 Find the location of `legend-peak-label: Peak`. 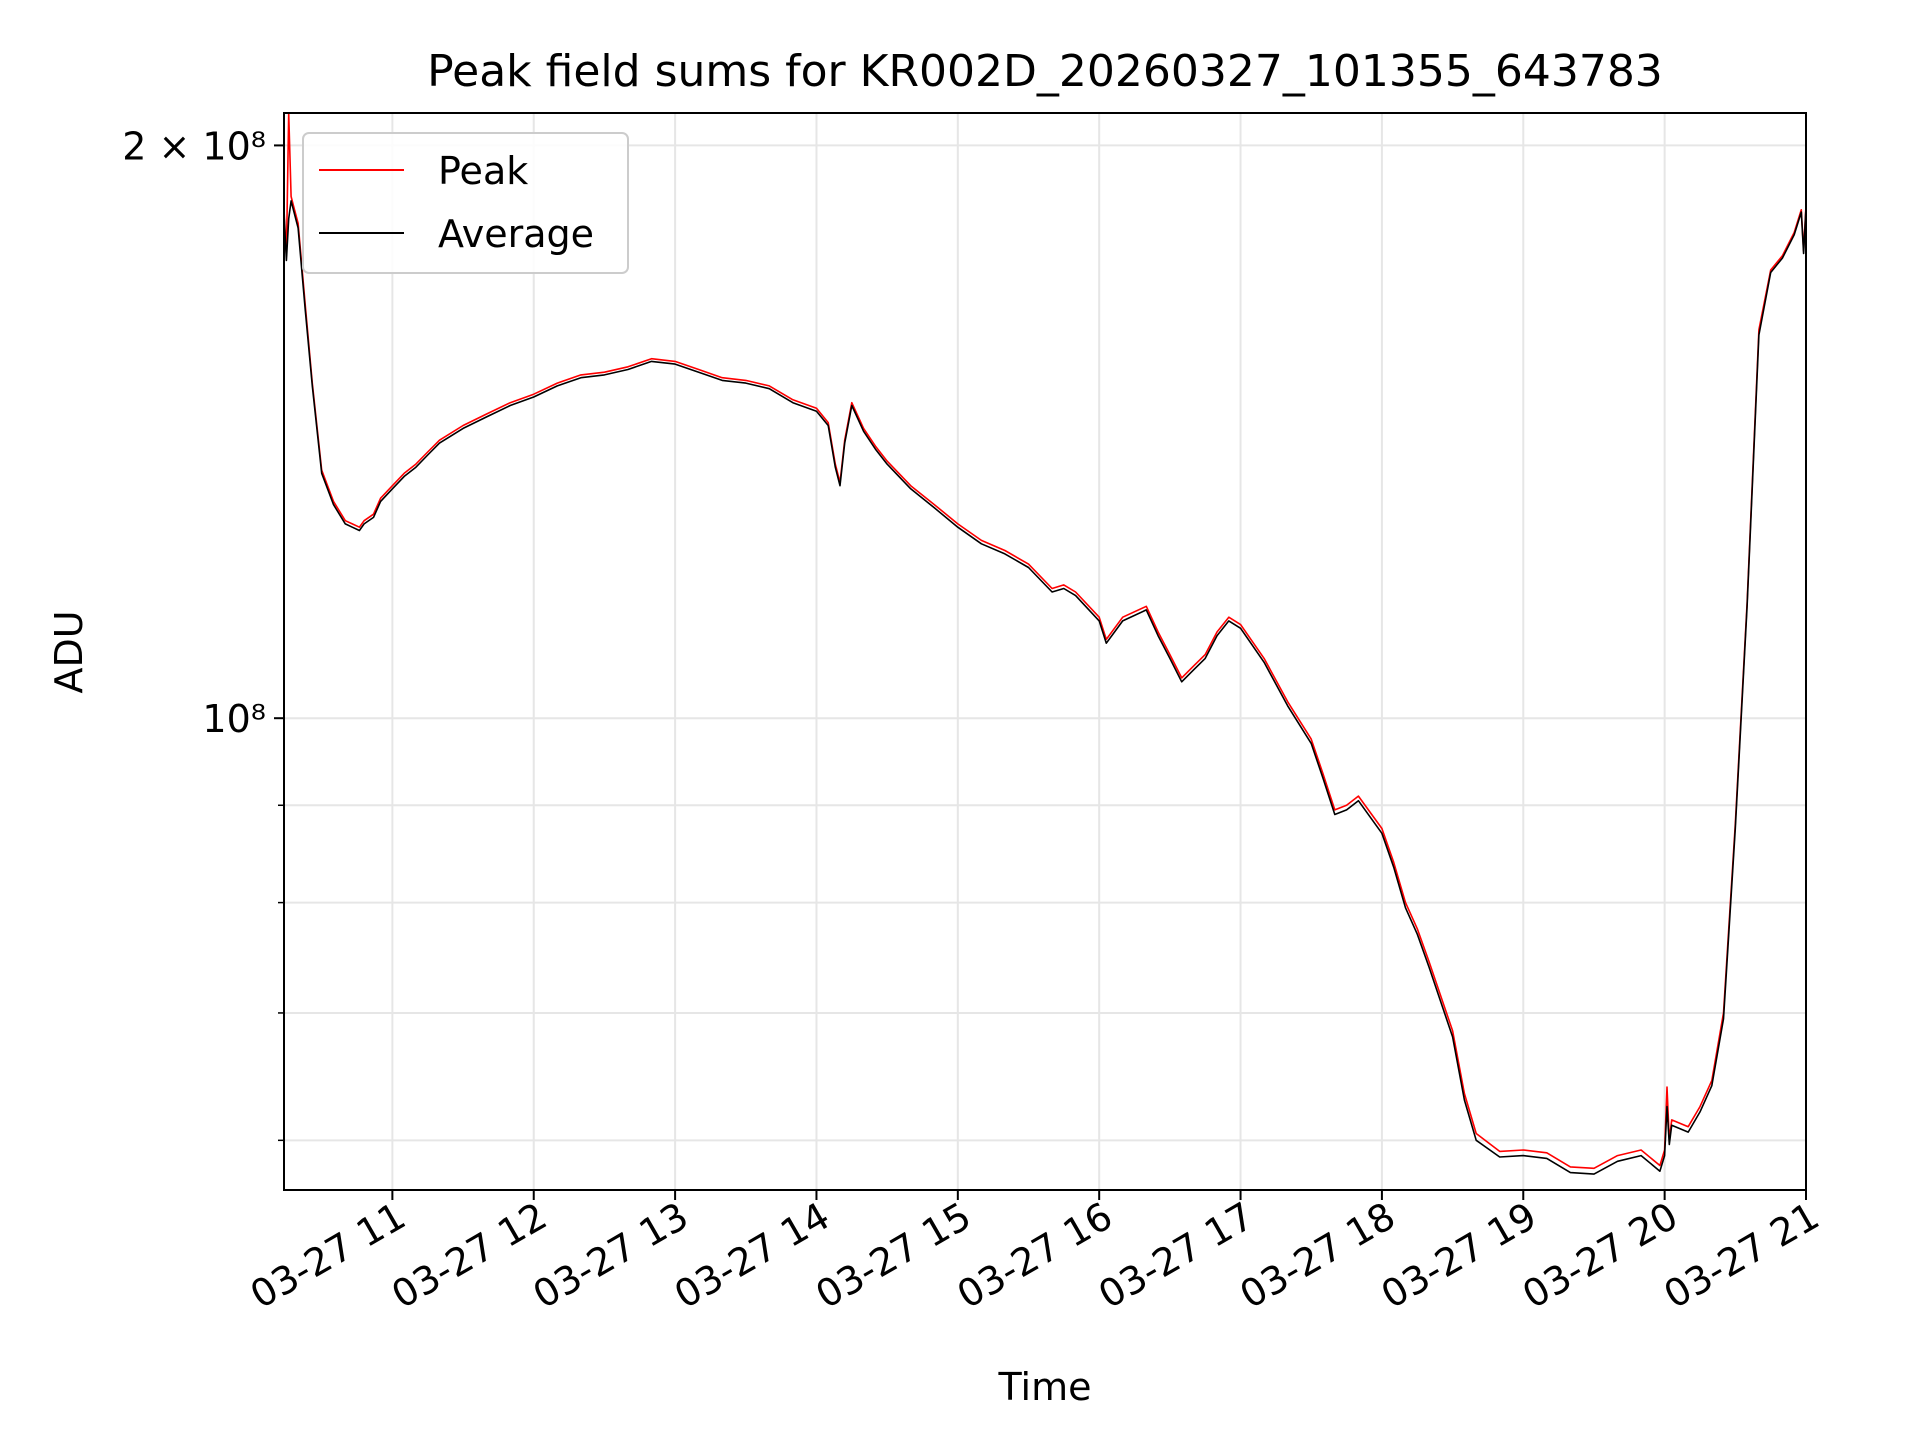

legend-peak-label: Peak is located at coordinates (483, 171).